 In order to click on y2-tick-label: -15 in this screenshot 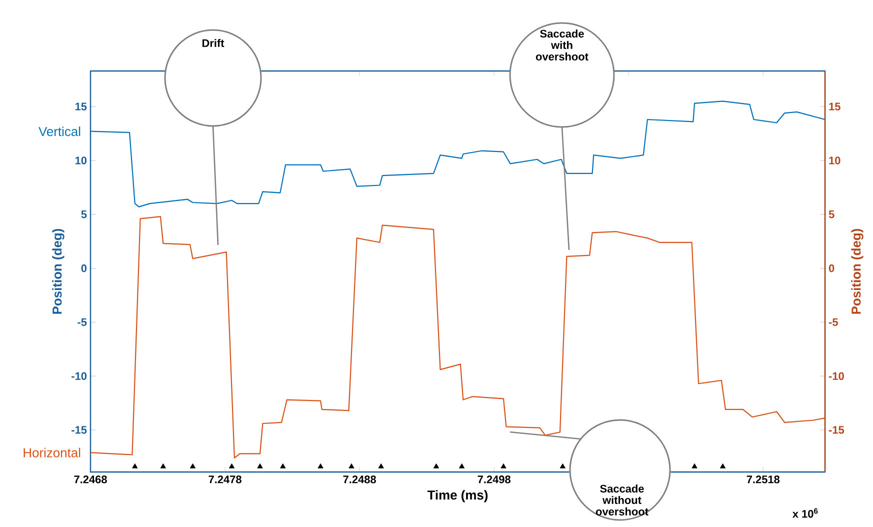, I will do `click(836, 430)`.